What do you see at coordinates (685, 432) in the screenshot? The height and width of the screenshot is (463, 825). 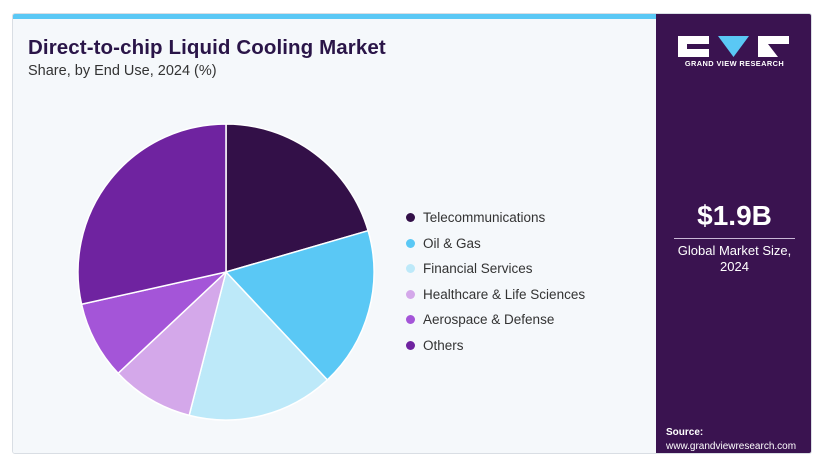 I see `source-title: Source:` at bounding box center [685, 432].